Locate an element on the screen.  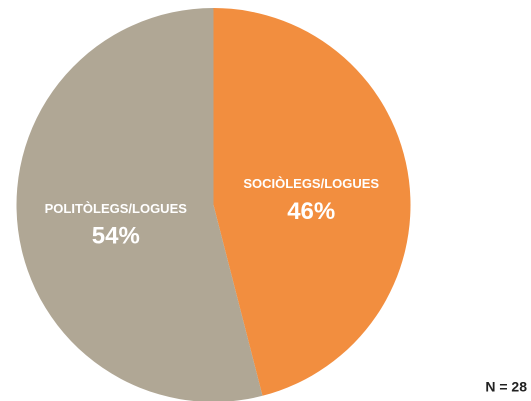
slice-label: SOCIÒLEGS/LOGUES is located at coordinates (311, 183).